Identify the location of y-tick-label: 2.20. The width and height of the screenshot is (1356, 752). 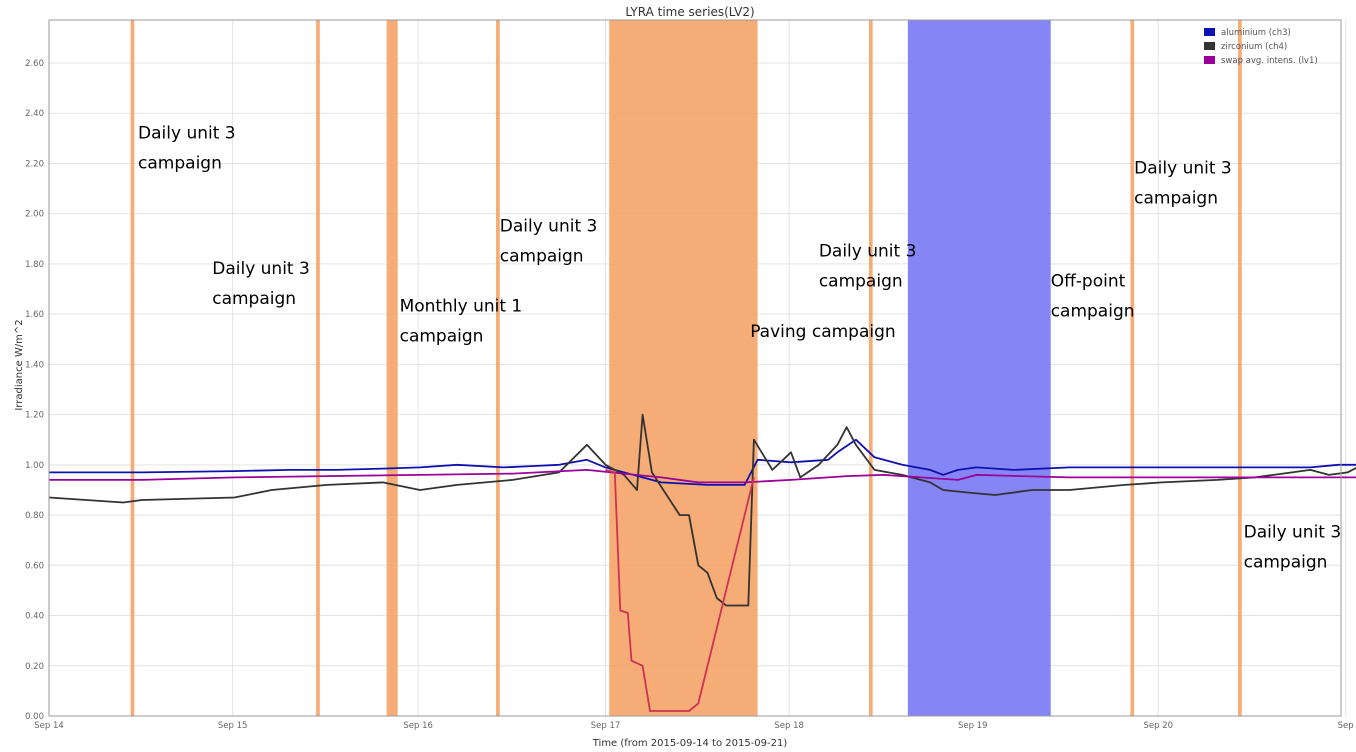
(34, 164).